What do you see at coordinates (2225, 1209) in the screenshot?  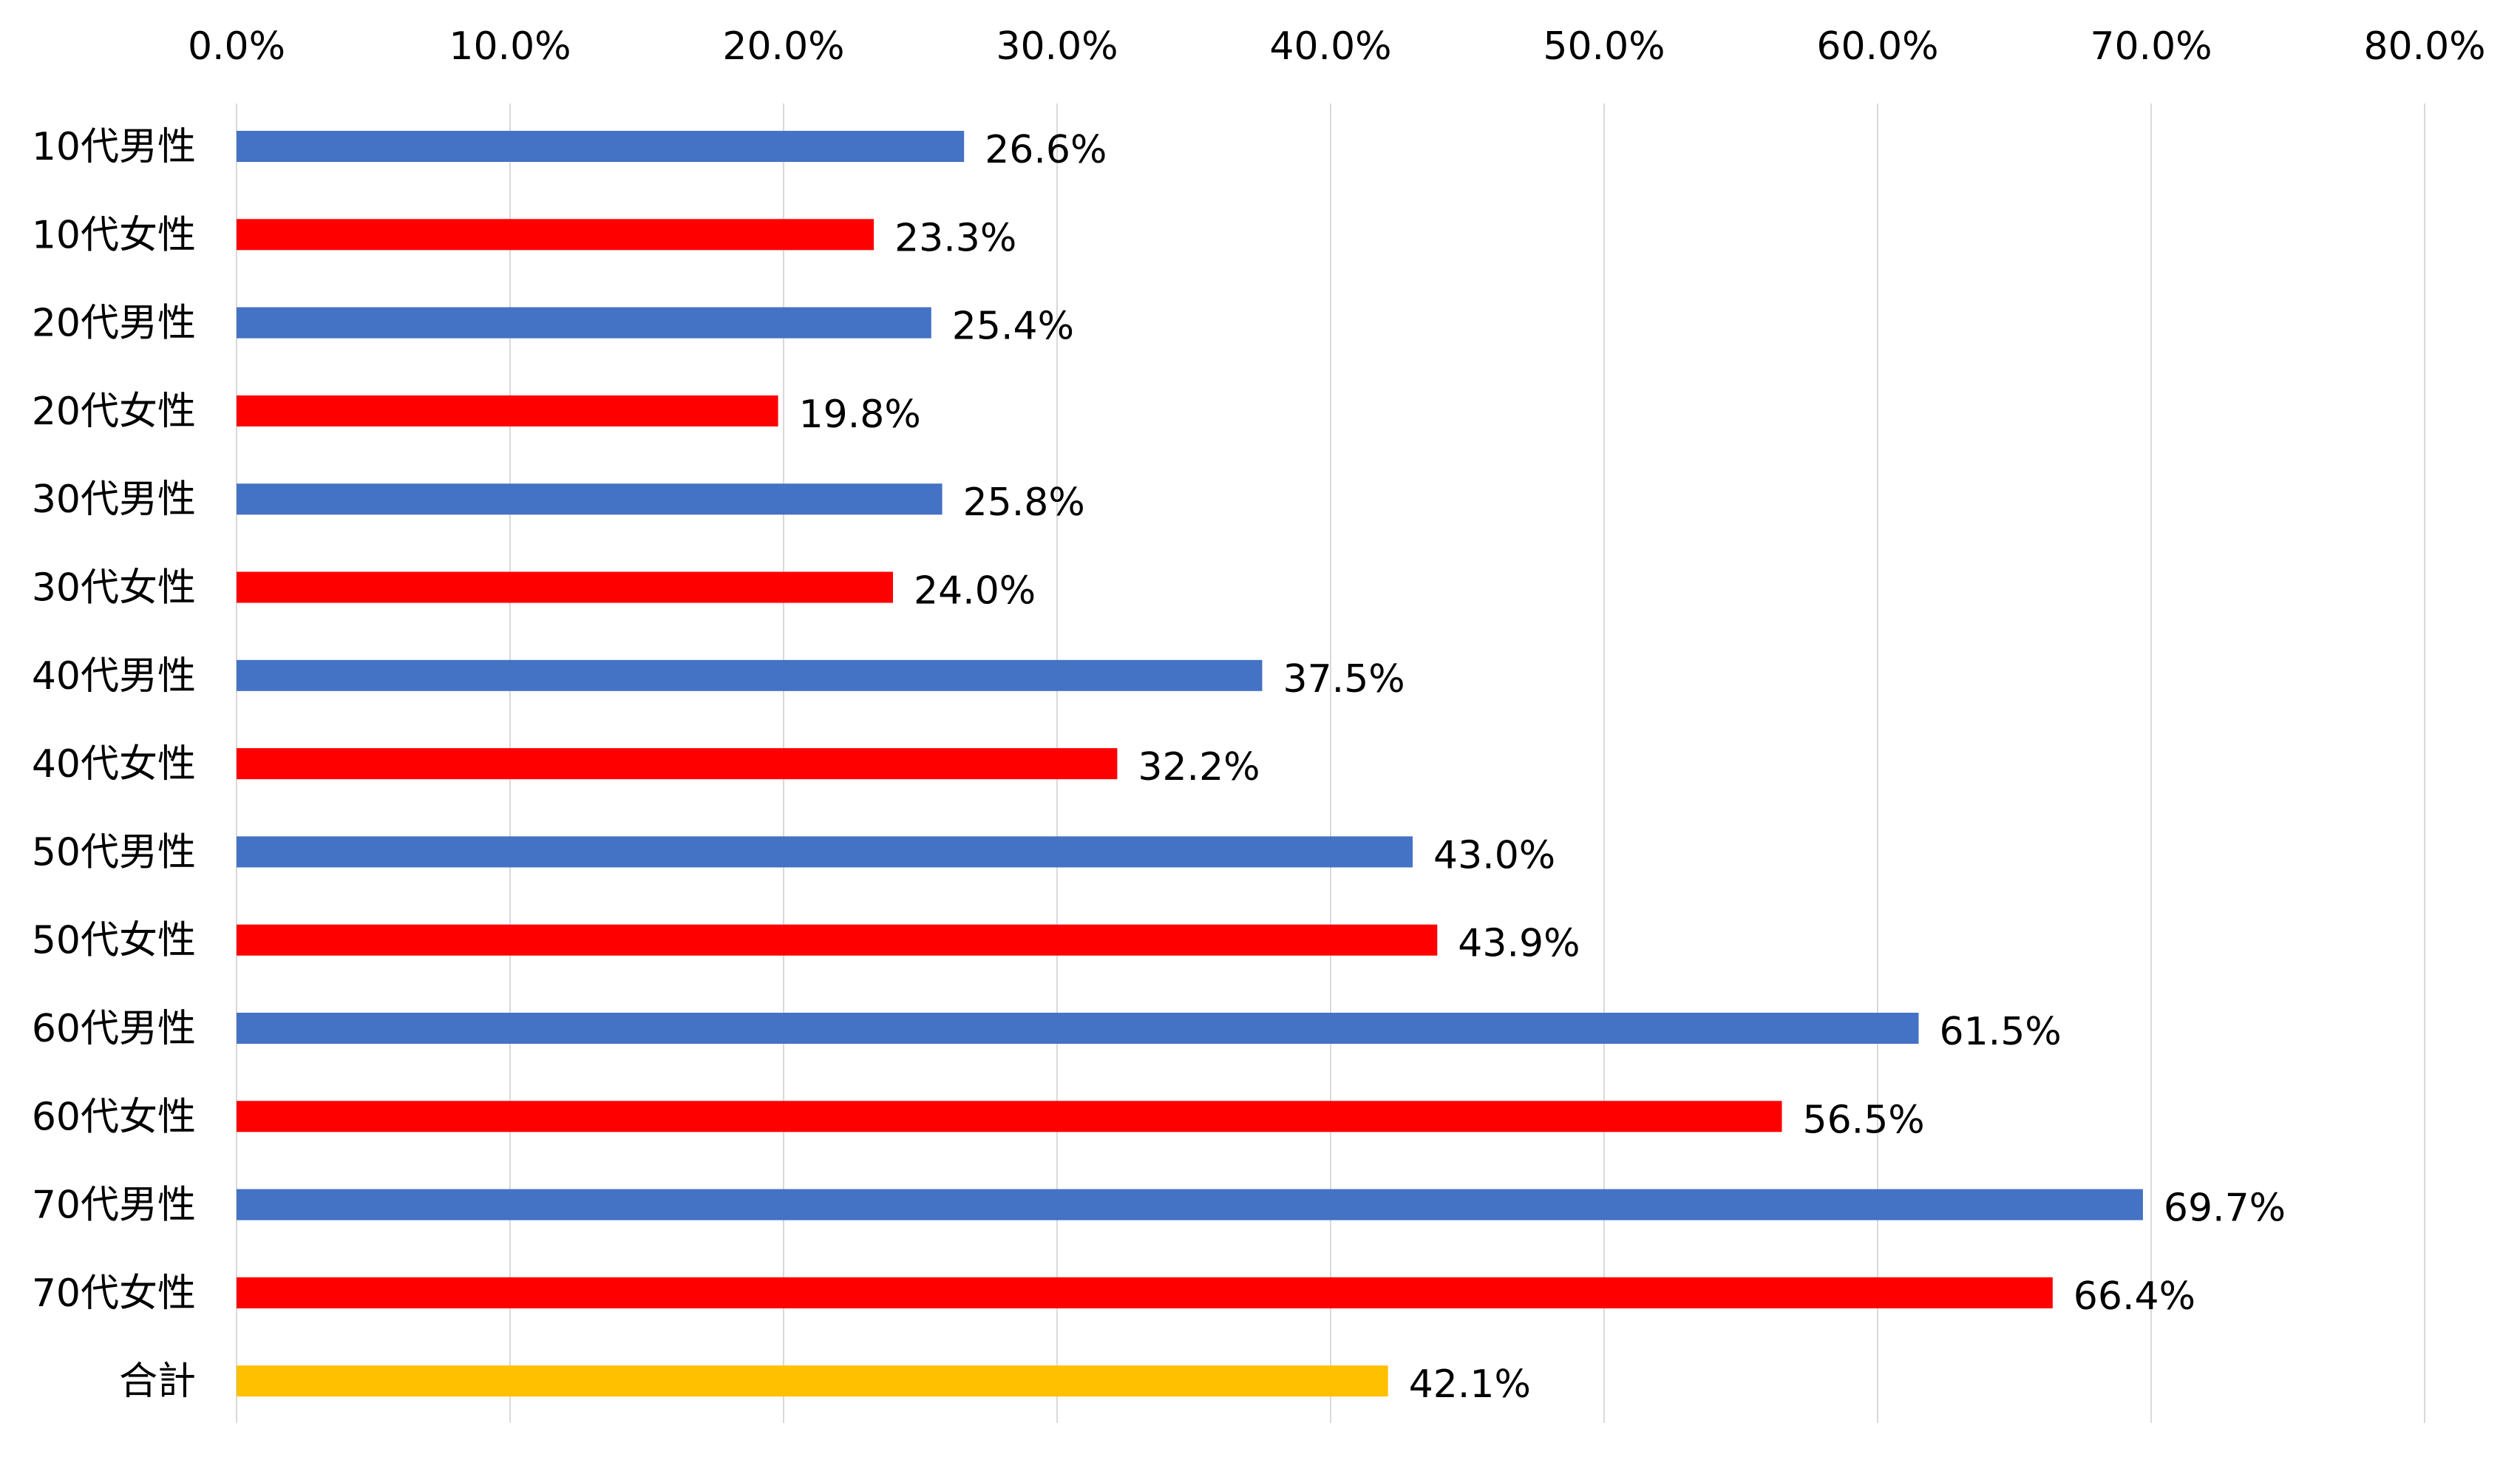 I see `data-label: 69.7%` at bounding box center [2225, 1209].